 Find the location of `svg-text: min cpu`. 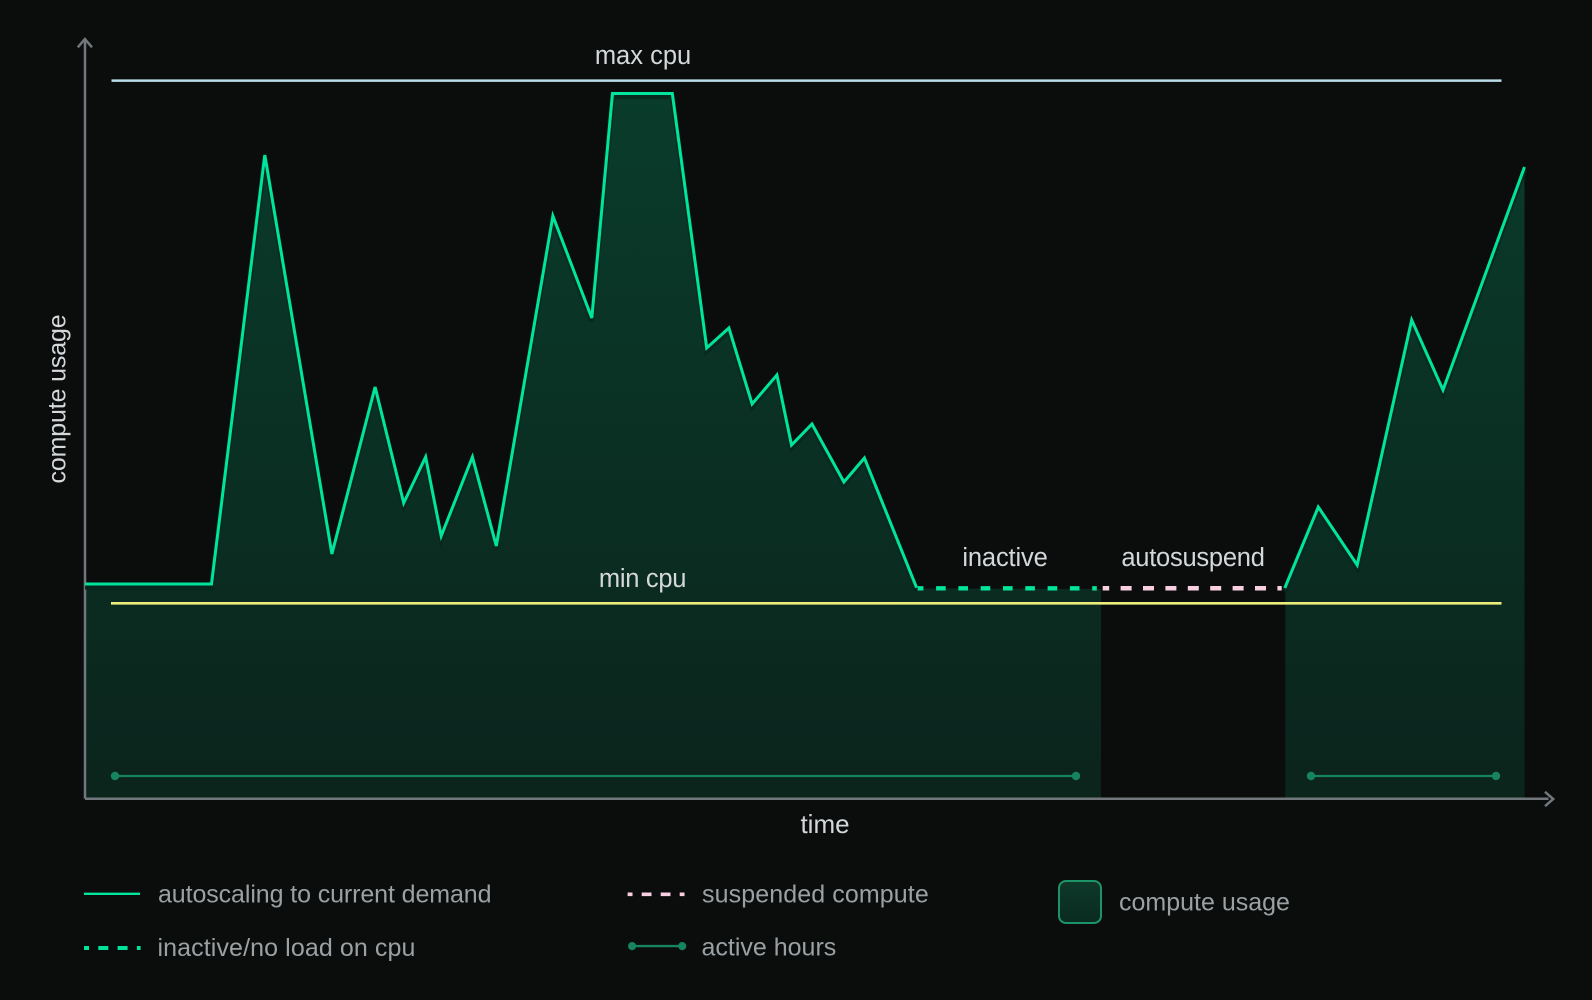

svg-text: min cpu is located at coordinates (642, 579).